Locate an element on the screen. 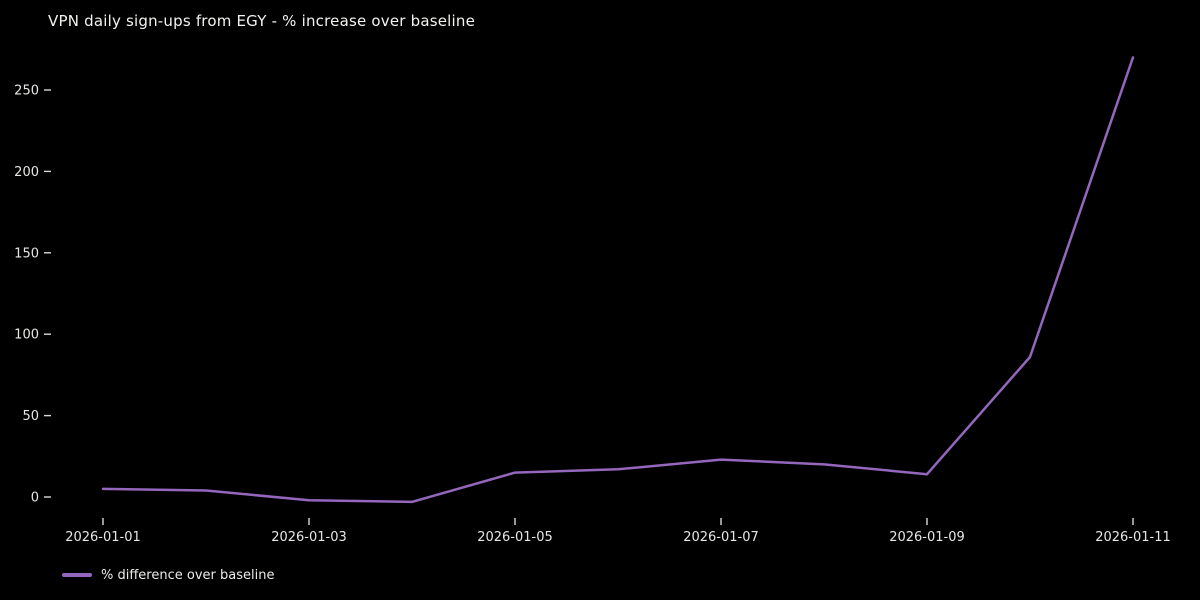 The width and height of the screenshot is (1200, 600). y-tick-label: 50 is located at coordinates (30, 416).